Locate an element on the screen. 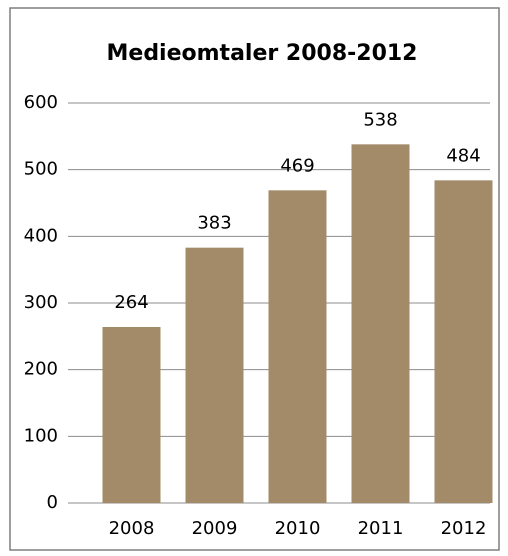  x-tick-label: 2012 is located at coordinates (464, 528).